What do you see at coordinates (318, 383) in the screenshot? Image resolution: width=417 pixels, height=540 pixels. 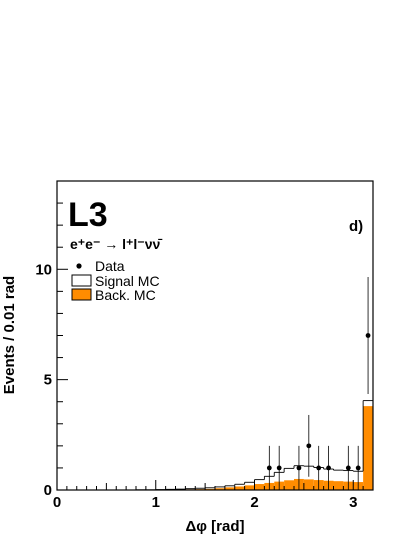 I see `data-points` at bounding box center [318, 383].